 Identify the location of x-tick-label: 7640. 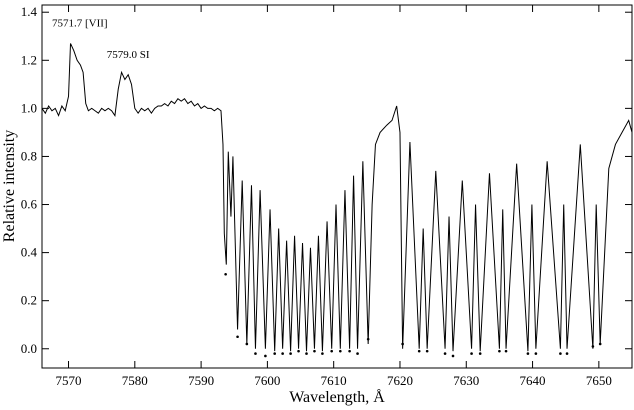
(533, 380).